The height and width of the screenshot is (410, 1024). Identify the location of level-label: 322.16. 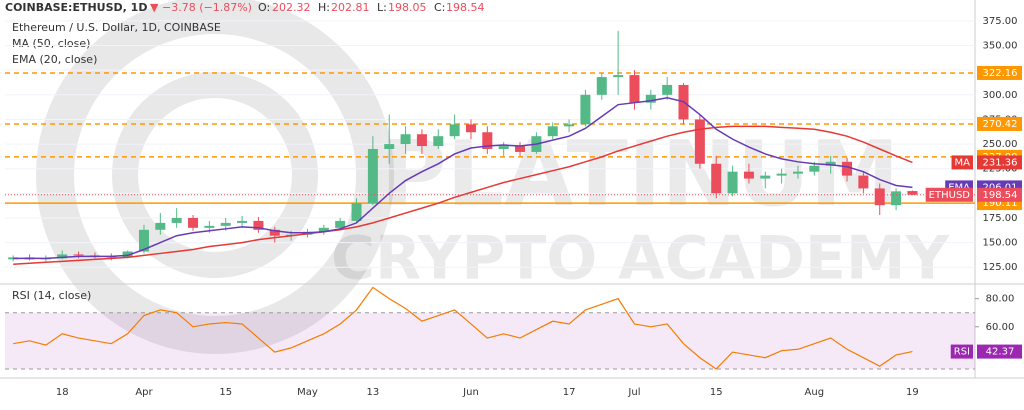
(1000, 73).